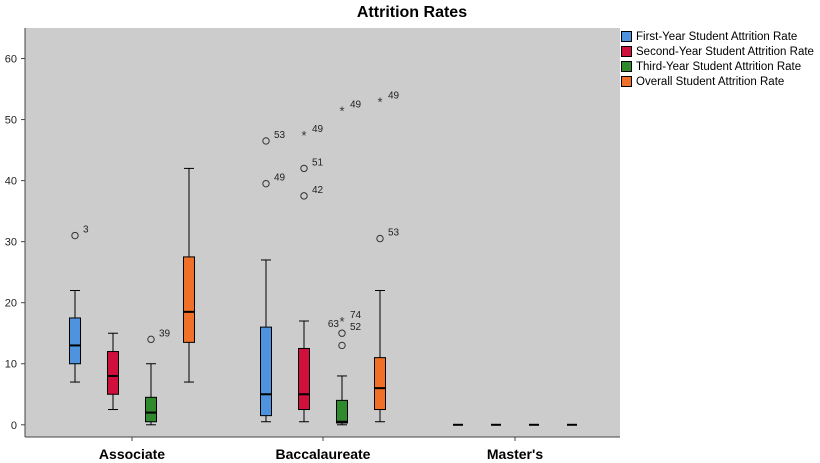 The width and height of the screenshot is (820, 463). I want to click on outlier-label: 74, so click(356, 315).